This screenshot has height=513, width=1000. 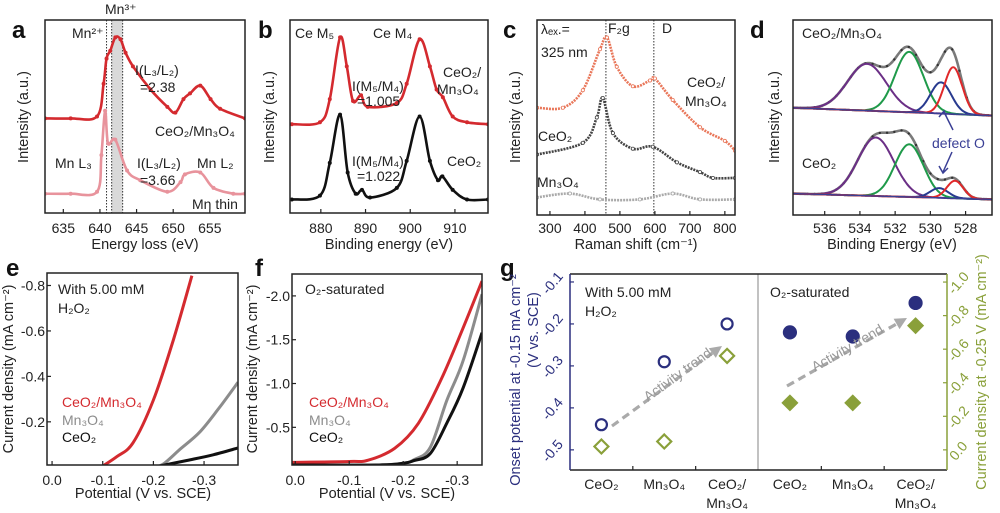 I want to click on x-tick-label: 532, so click(x=895, y=228).